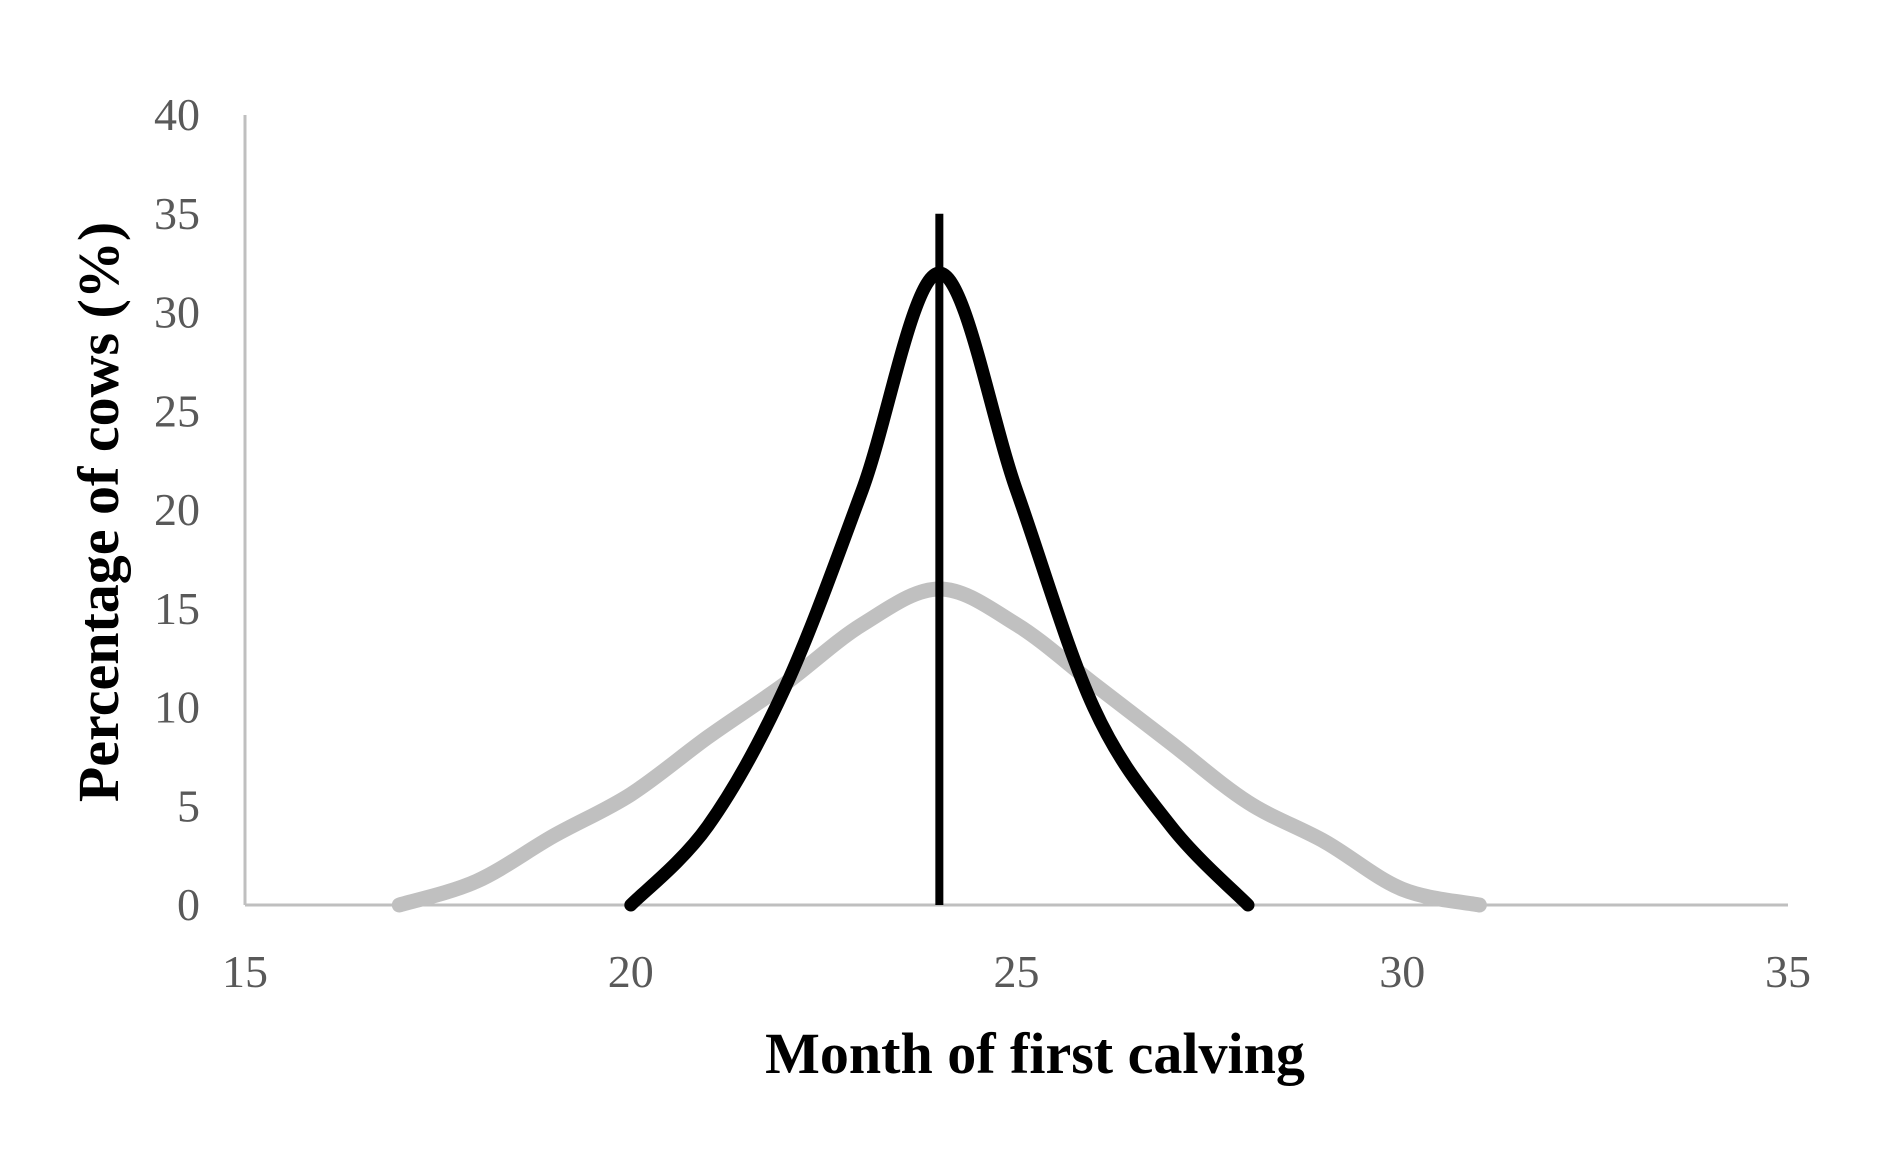 The height and width of the screenshot is (1151, 1877). Describe the element at coordinates (245, 971) in the screenshot. I see `x-tick-label: 15` at that location.